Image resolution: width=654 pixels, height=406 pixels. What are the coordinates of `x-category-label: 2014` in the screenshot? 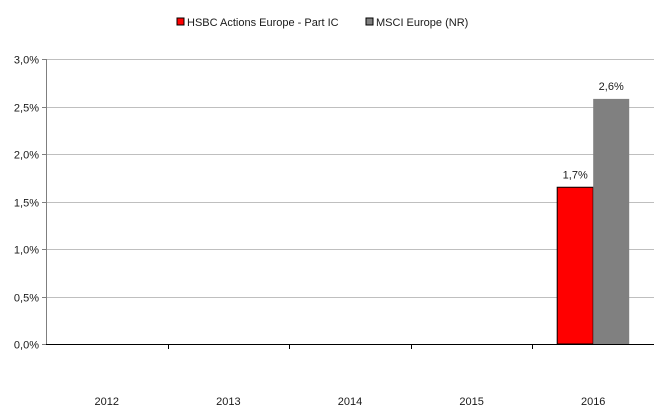 It's located at (350, 401).